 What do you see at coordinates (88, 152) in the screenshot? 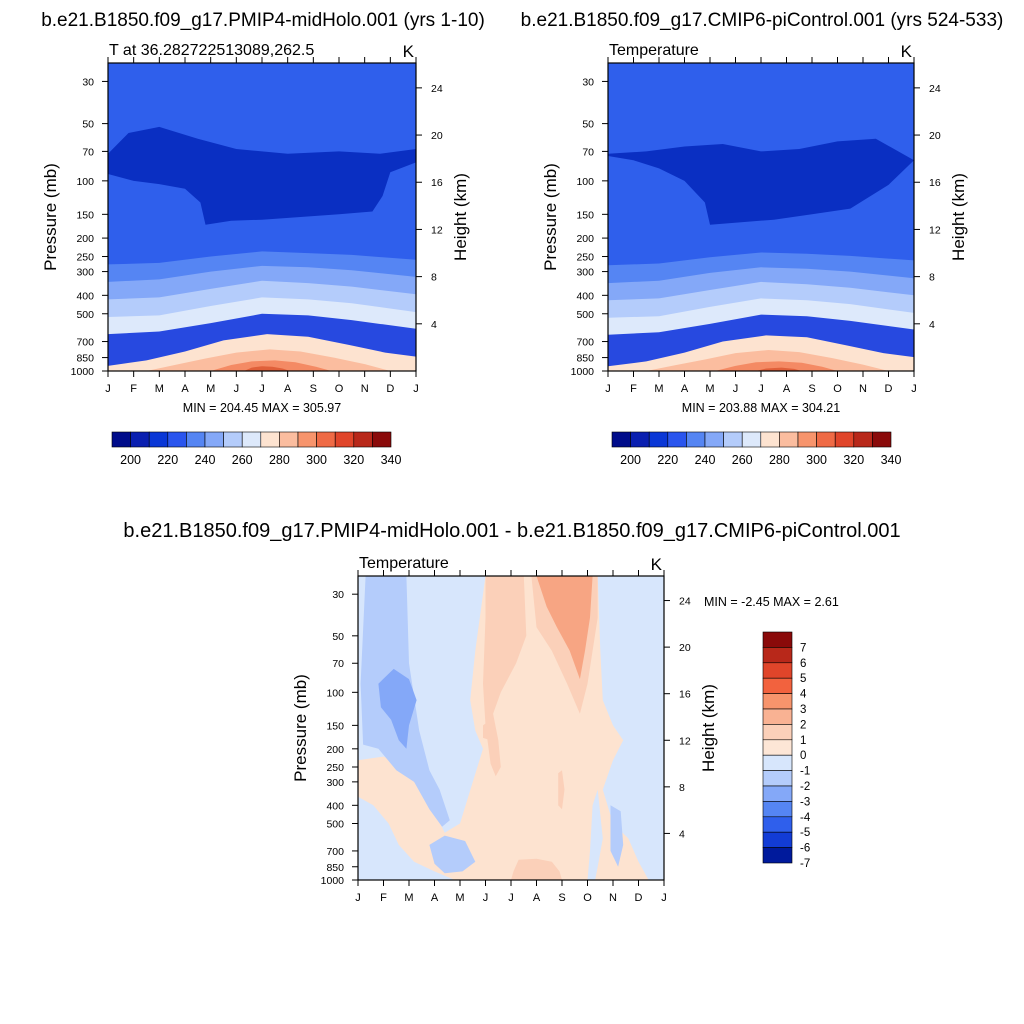
I see `left-pressure-tick-label: 70` at bounding box center [88, 152].